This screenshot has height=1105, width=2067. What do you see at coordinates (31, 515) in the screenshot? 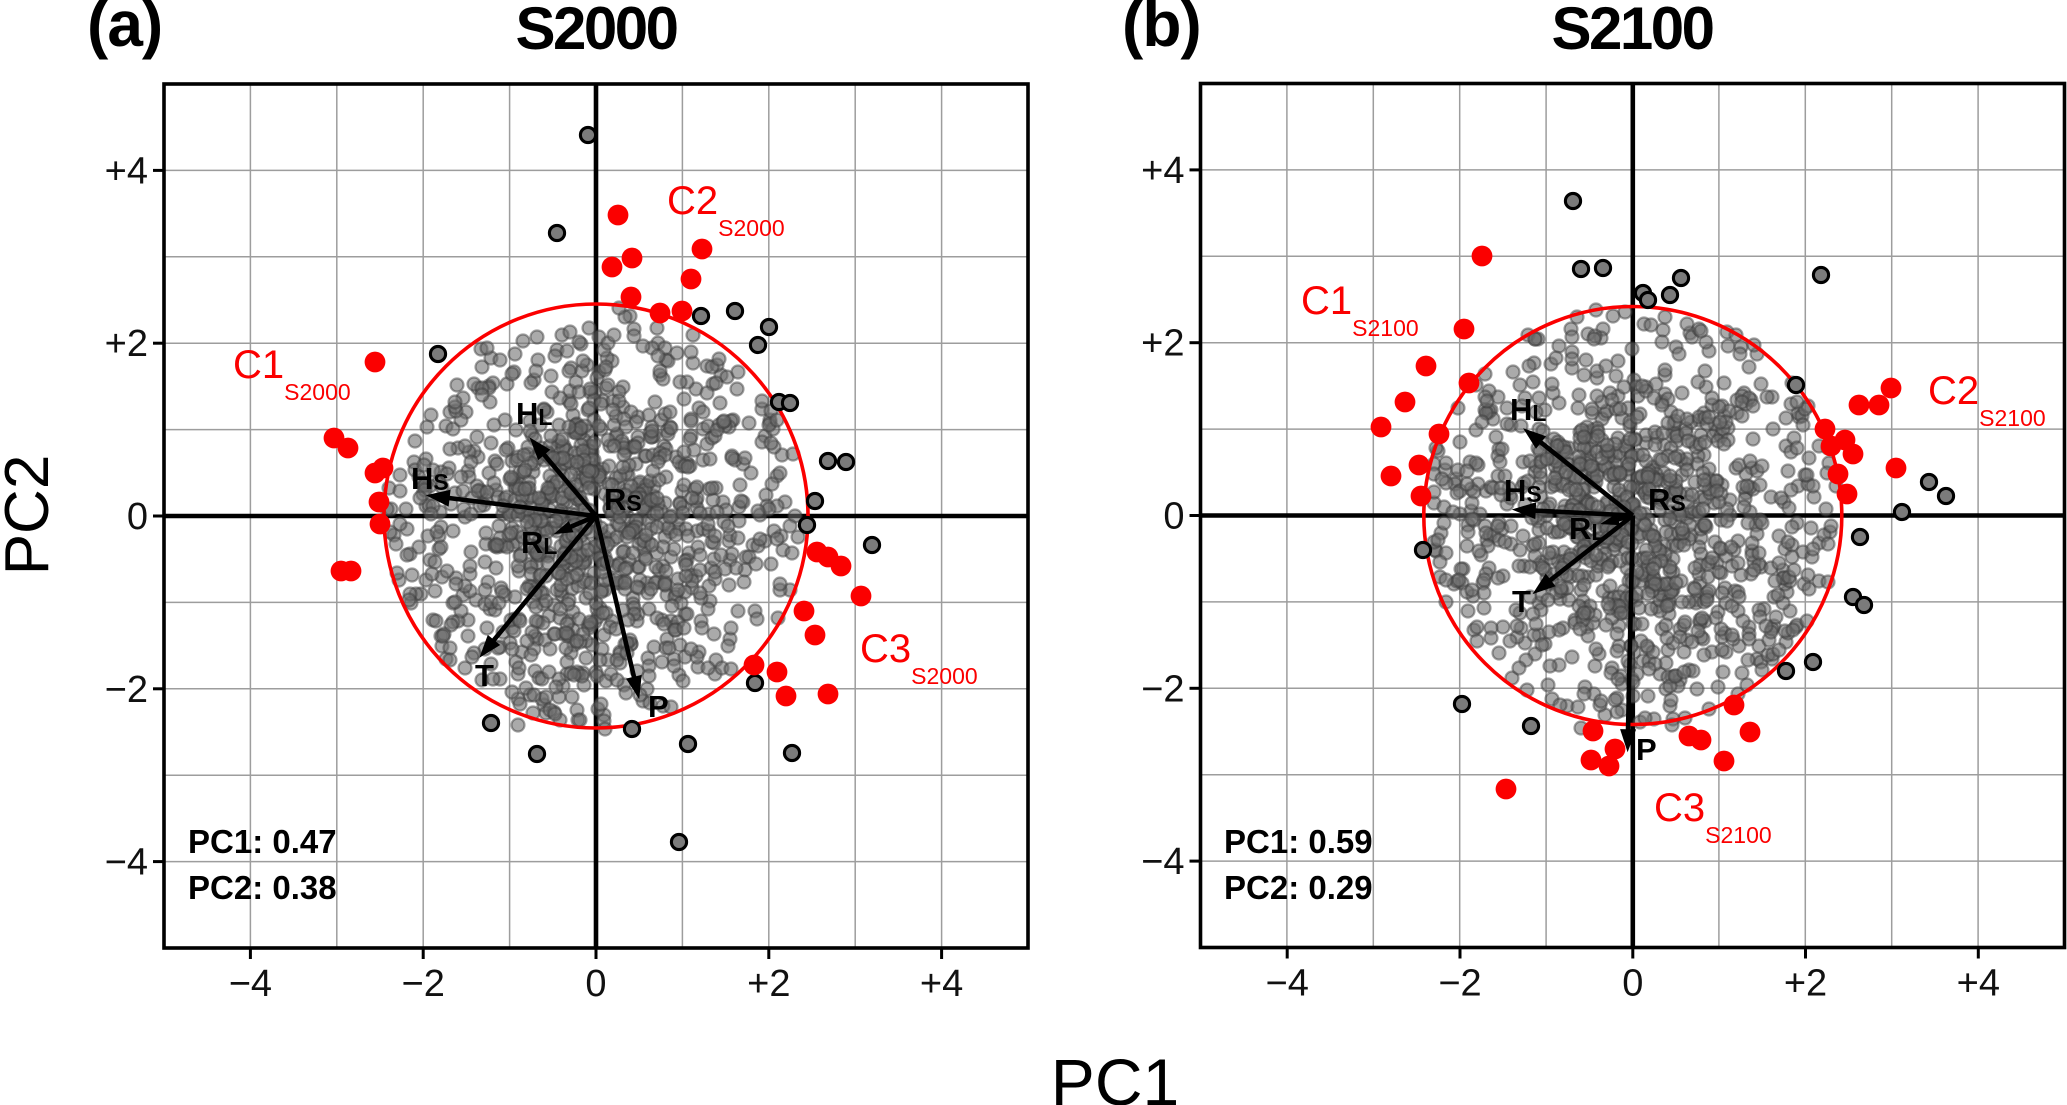
I see `svg-text: PC2` at bounding box center [31, 515].